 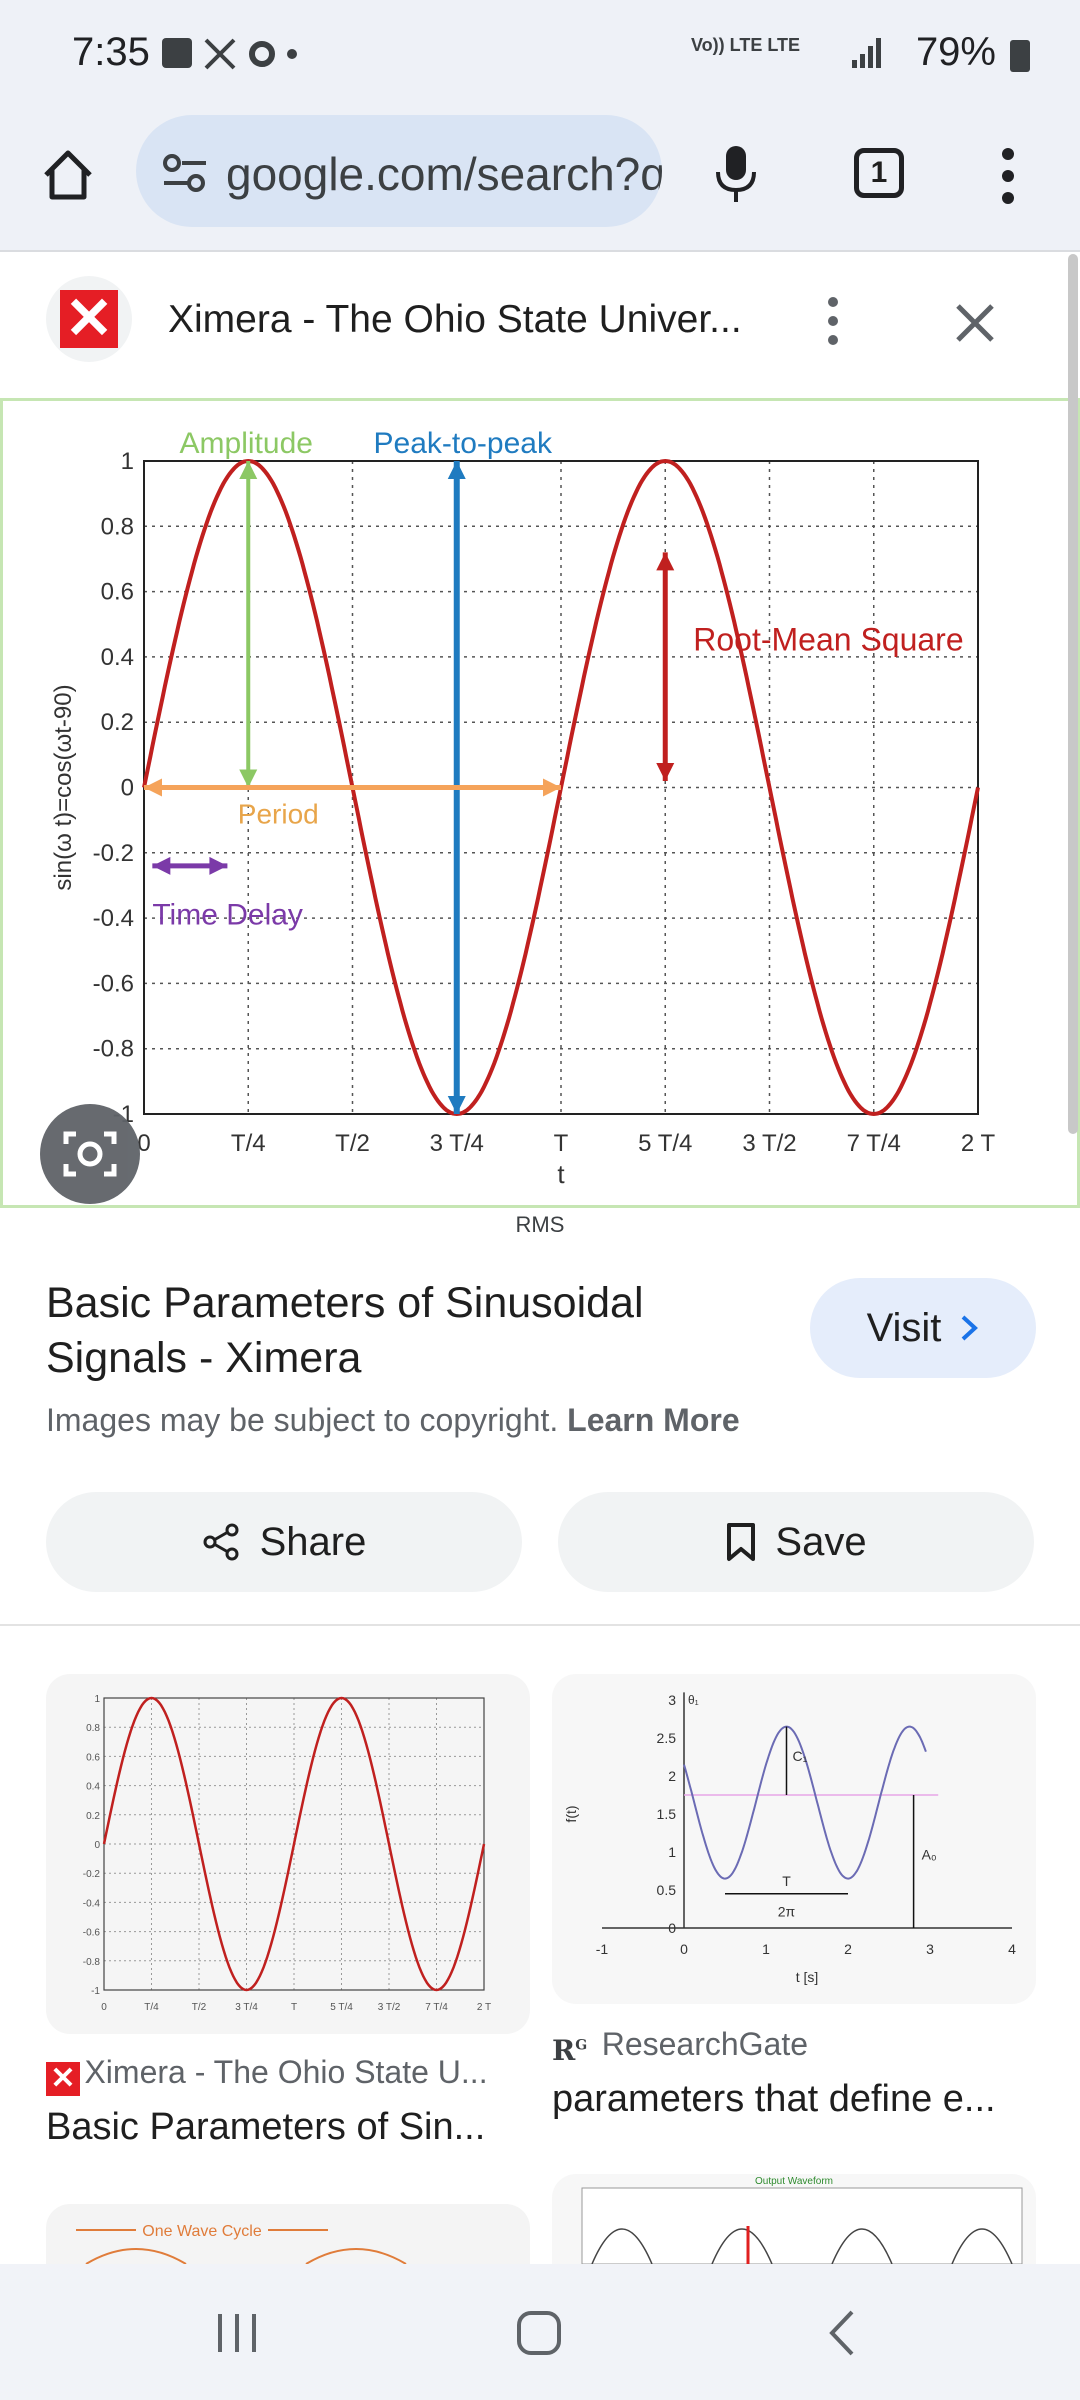 What do you see at coordinates (540, 1625) in the screenshot?
I see `divider` at bounding box center [540, 1625].